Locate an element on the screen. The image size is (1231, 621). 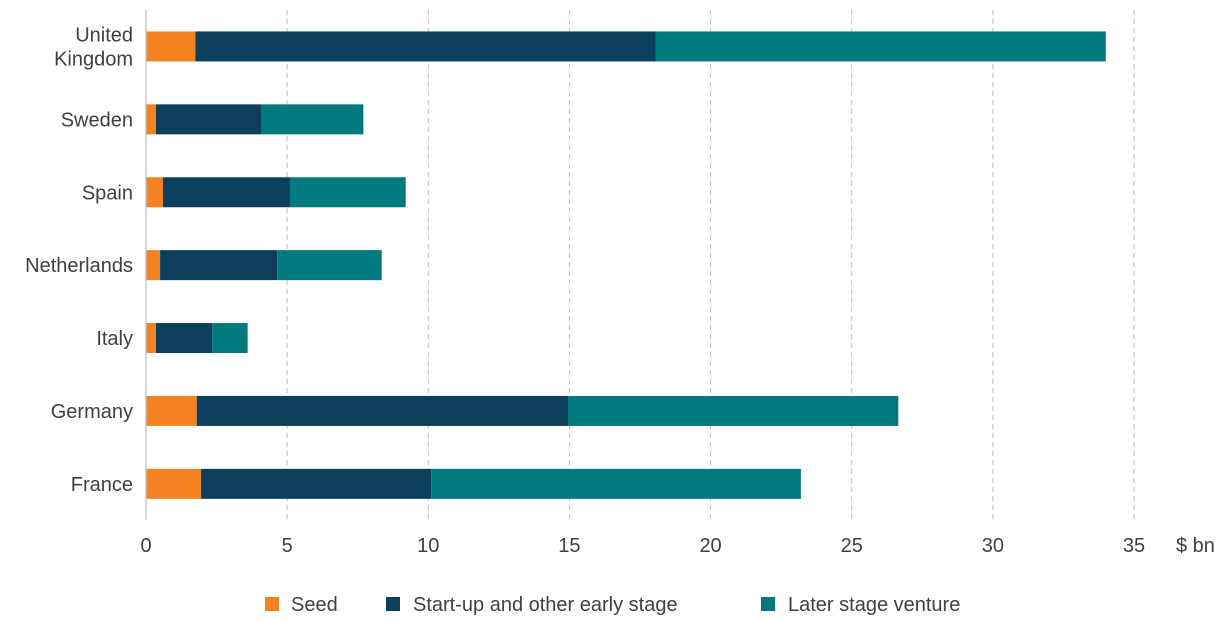
bar-spain-start-up-and-other-early-stage is located at coordinates (226, 192).